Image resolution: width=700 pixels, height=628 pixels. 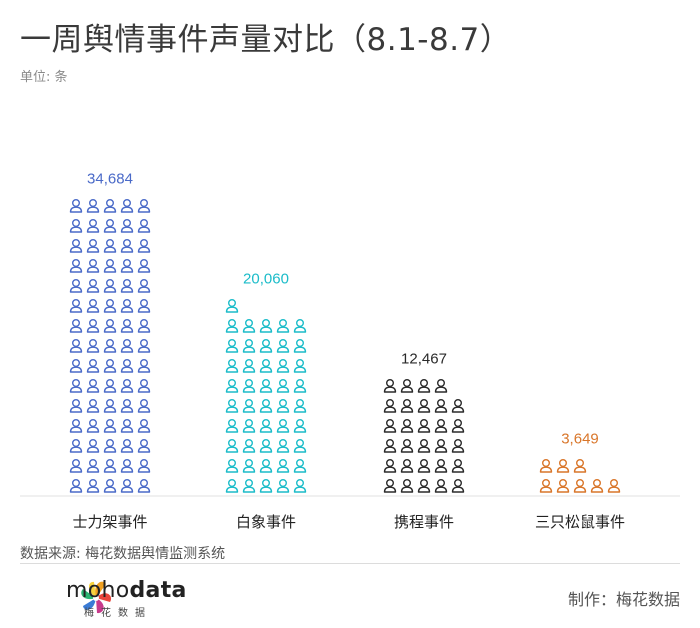 I want to click on category-label: 三只松鼠事件, so click(x=580, y=522).